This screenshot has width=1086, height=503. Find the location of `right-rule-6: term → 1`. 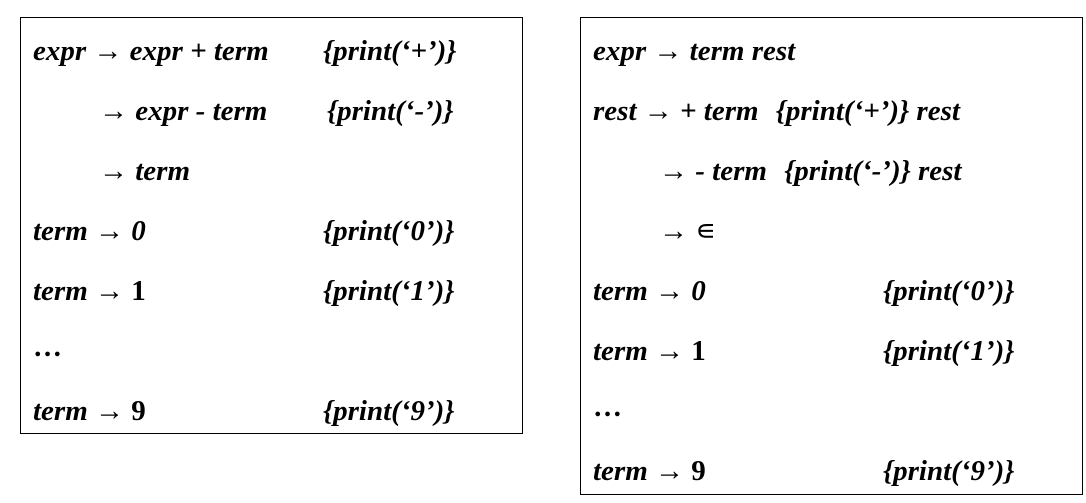

right-rule-6: term → 1 is located at coordinates (649, 351).